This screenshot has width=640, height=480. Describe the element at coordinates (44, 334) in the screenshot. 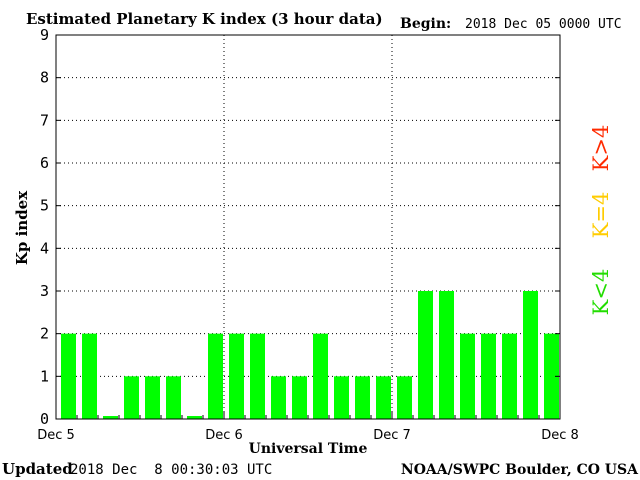

I see `y-tick-label: 2` at that location.